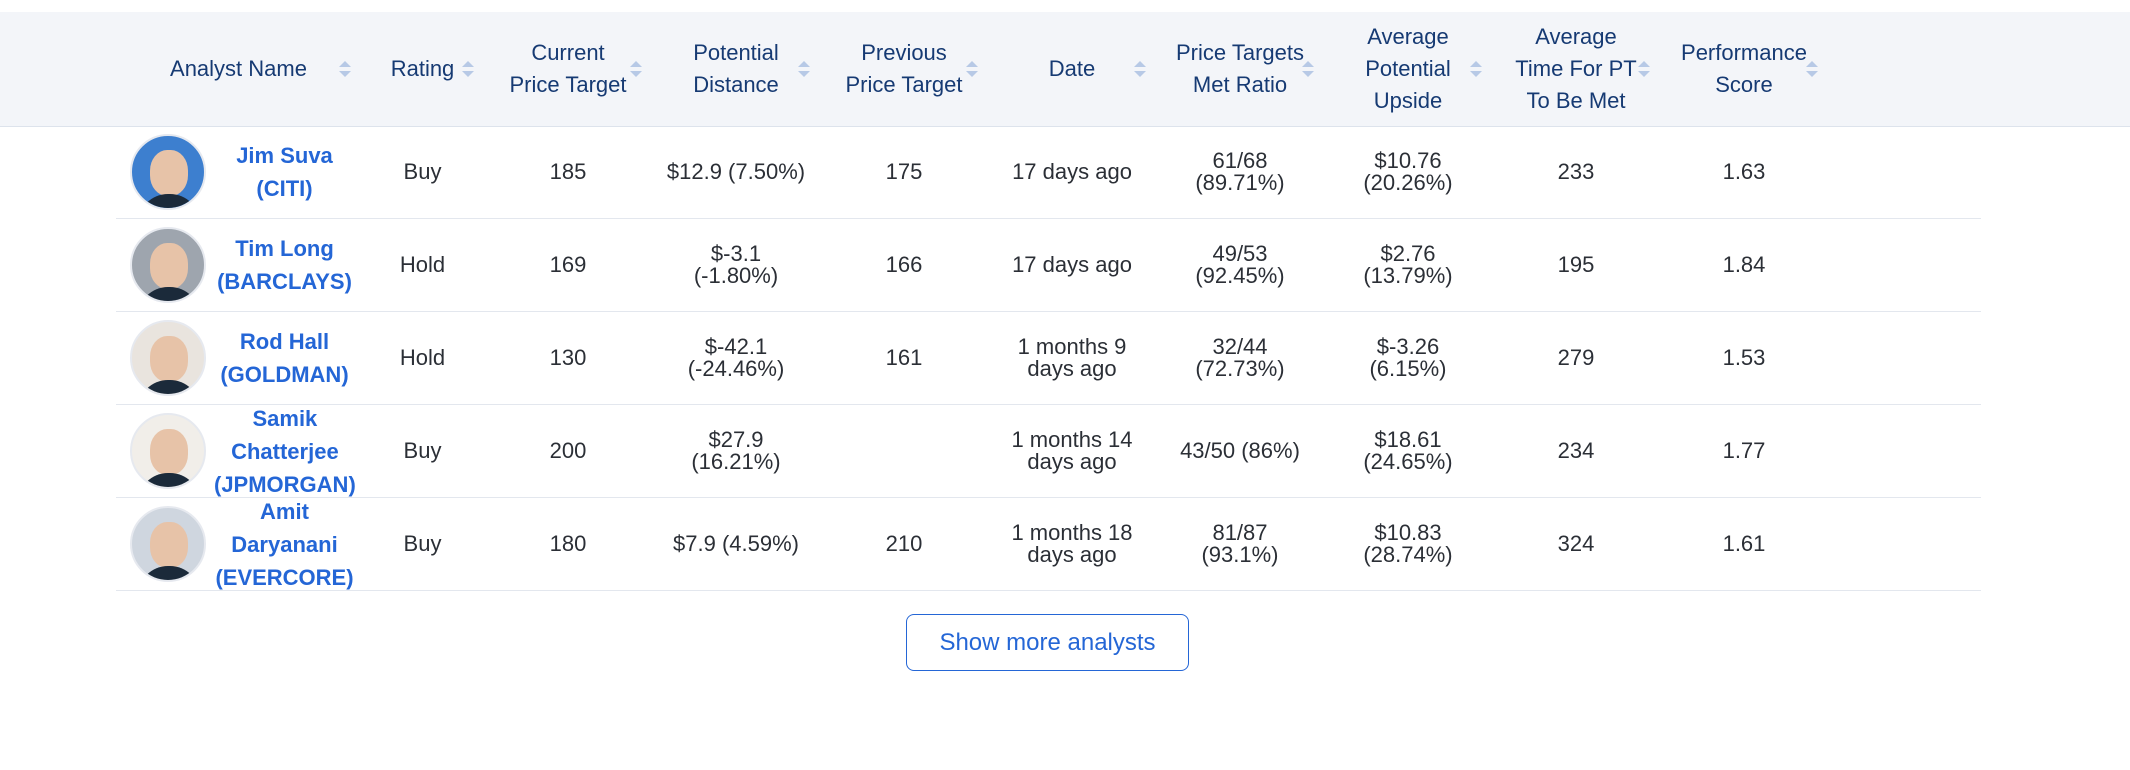 This screenshot has height=770, width=2130. Describe the element at coordinates (238, 69) in the screenshot. I see `header-analyst-name: Analyst Name` at that location.